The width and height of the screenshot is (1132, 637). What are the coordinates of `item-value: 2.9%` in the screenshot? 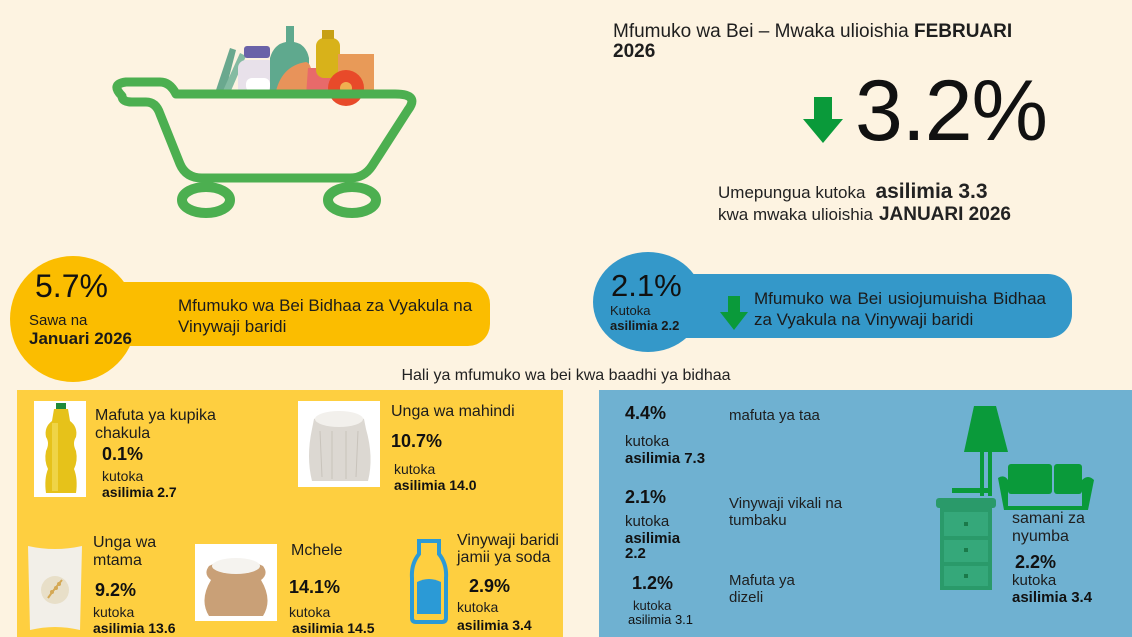 It's located at (490, 586).